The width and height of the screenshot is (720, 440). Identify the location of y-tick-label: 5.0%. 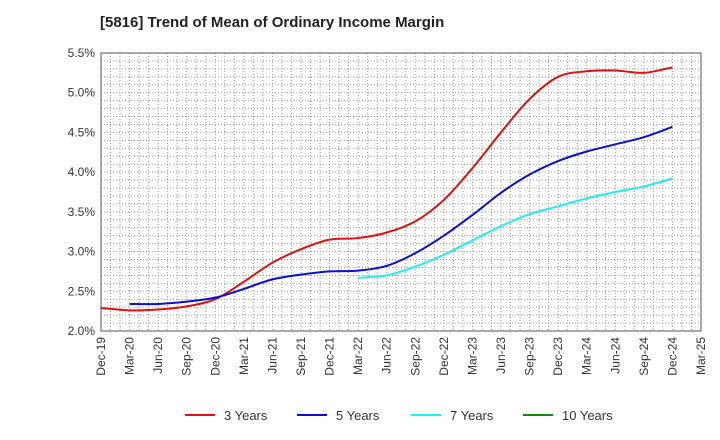
(82, 93).